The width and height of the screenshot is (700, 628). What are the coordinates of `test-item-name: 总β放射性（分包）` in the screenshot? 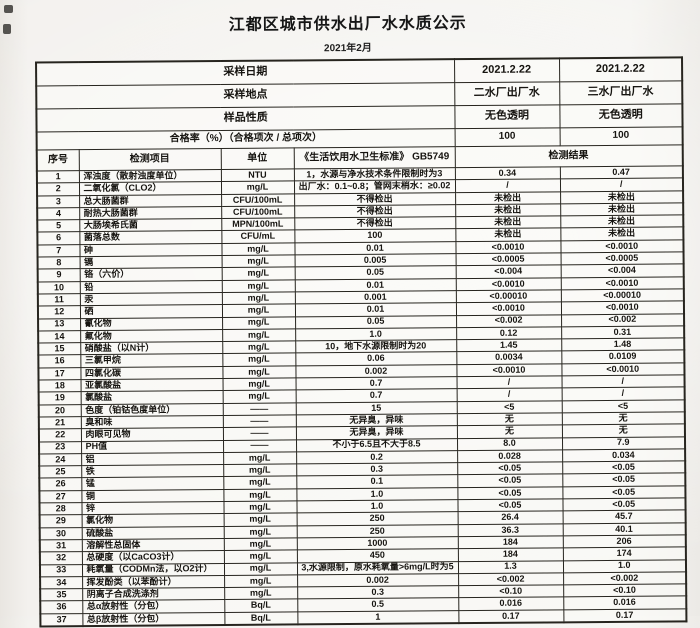 It's located at (153, 619).